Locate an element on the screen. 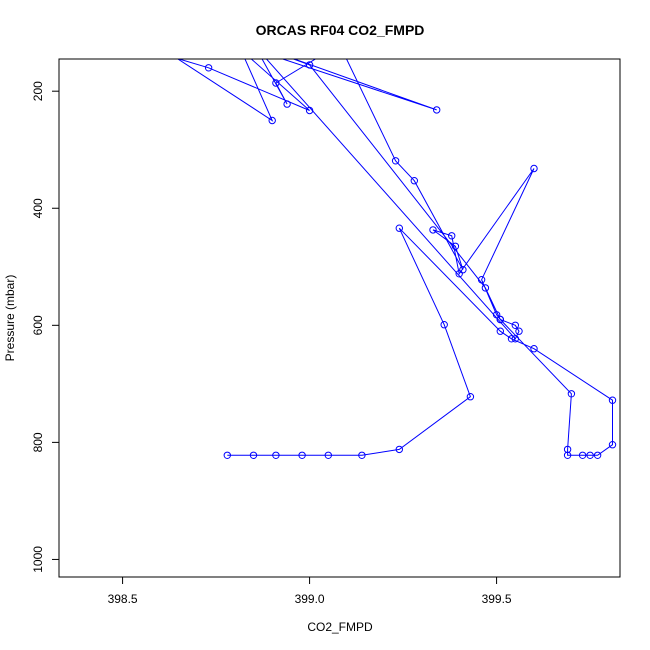 The image size is (650, 650). x-tick-label: 398.5 is located at coordinates (123, 599).